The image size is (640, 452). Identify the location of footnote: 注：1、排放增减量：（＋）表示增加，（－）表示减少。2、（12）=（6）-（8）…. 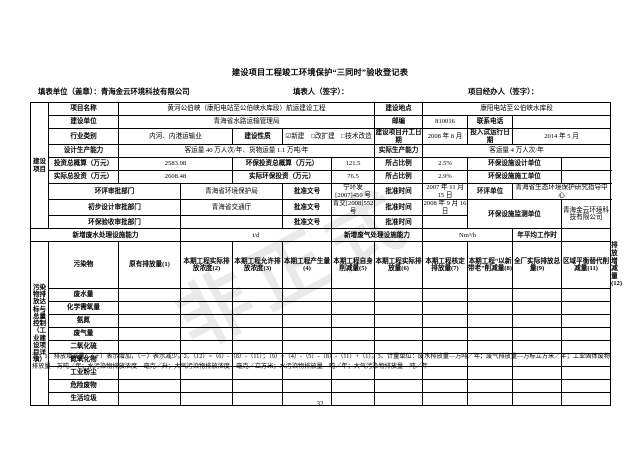
(321, 361).